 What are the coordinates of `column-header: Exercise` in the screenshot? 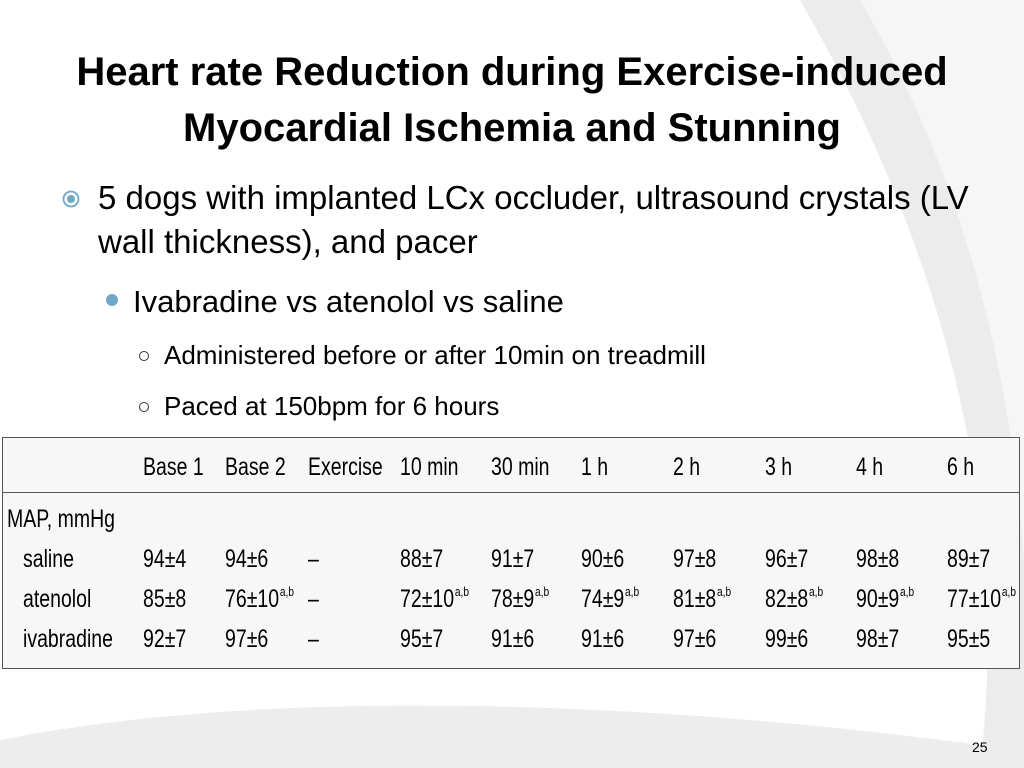 It's located at (345, 467).